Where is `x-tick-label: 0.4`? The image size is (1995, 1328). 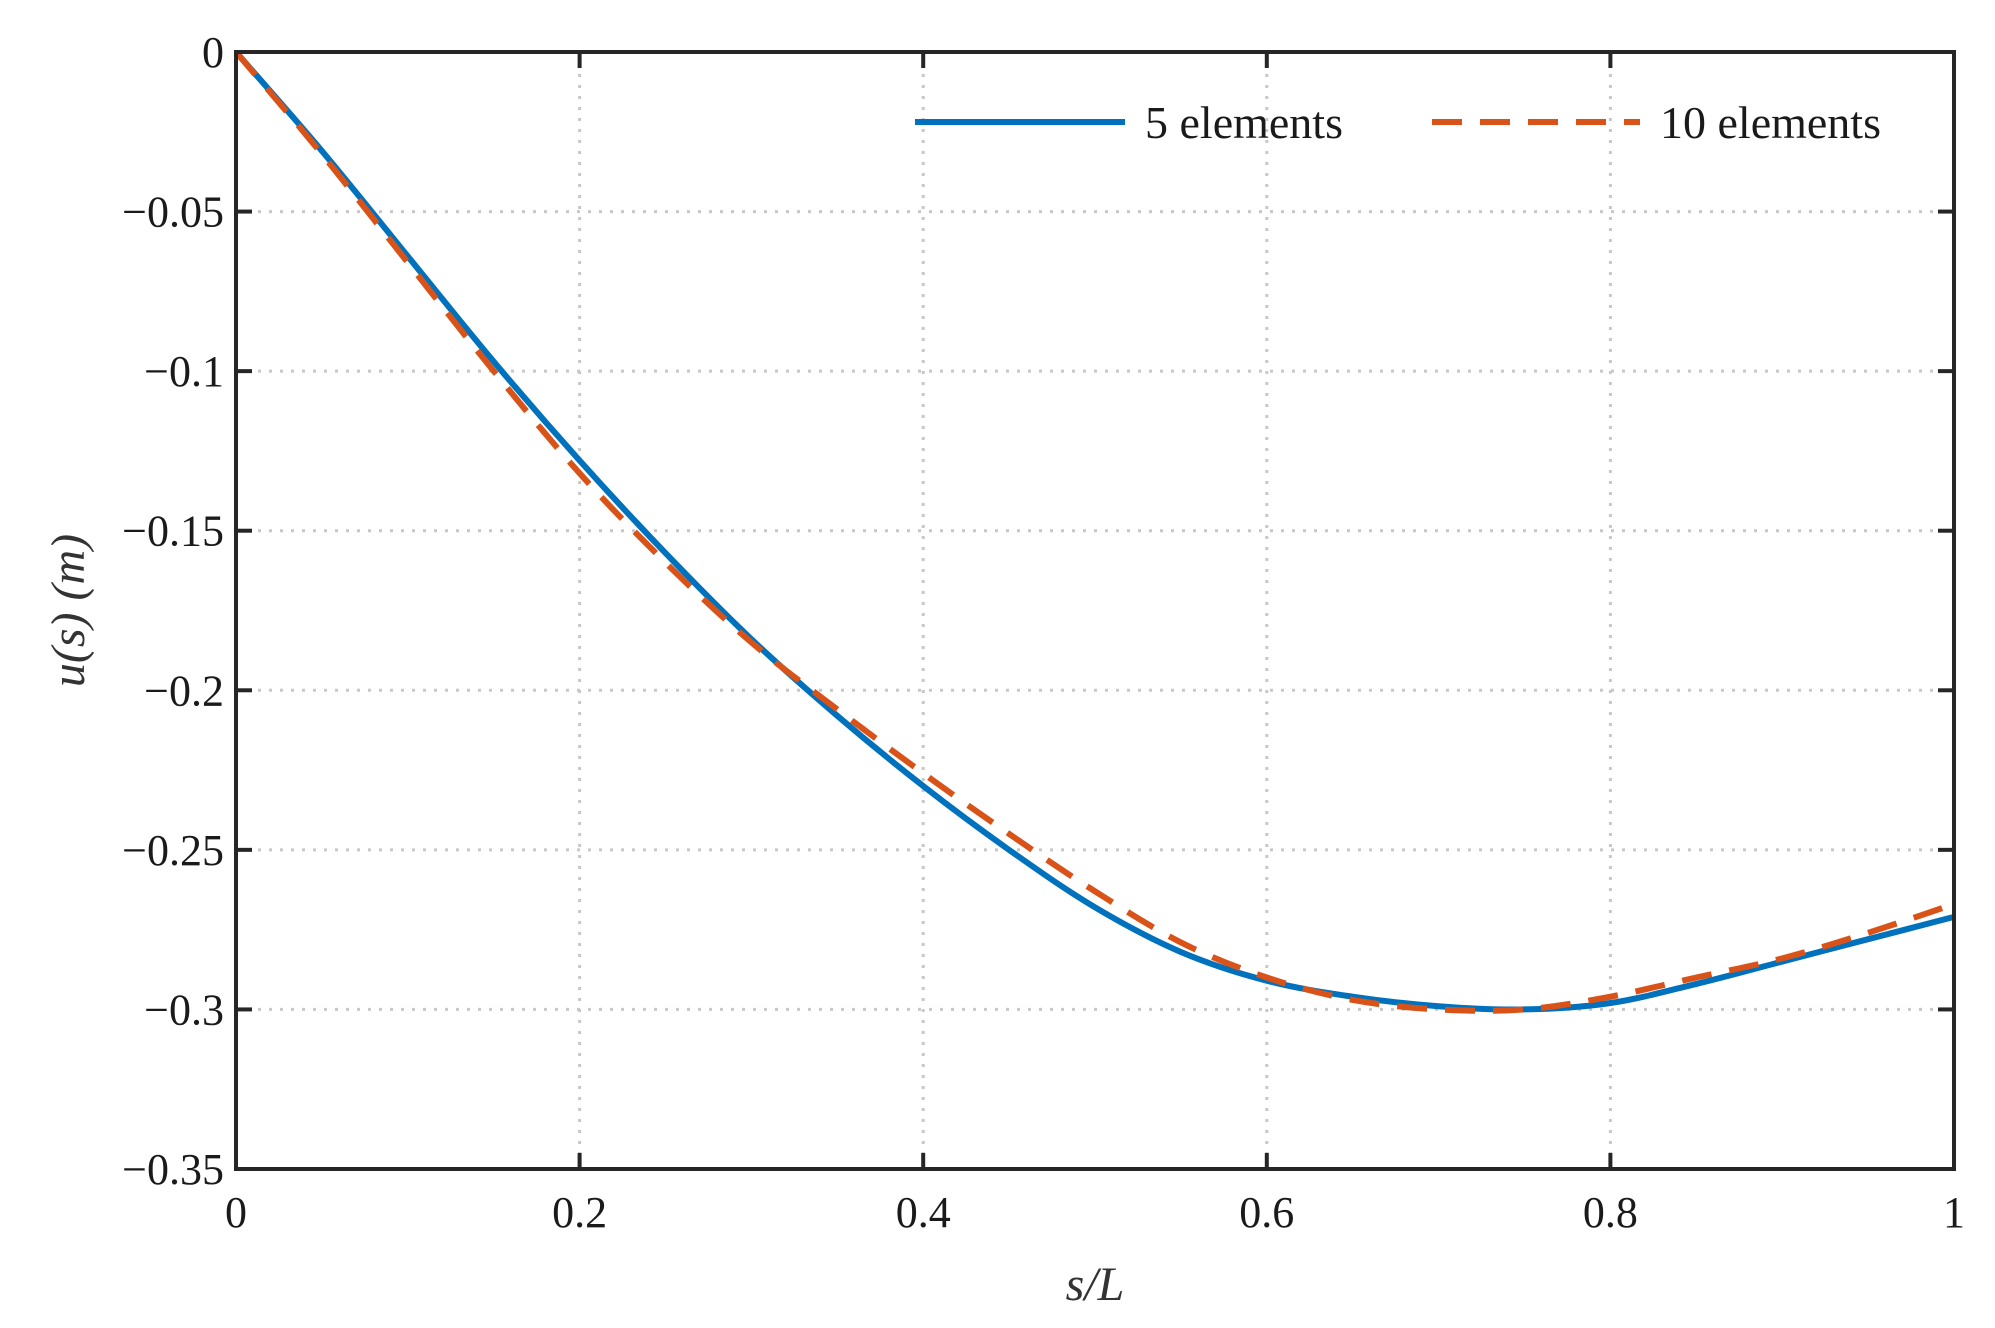
x-tick-label: 0.4 is located at coordinates (923, 1212).